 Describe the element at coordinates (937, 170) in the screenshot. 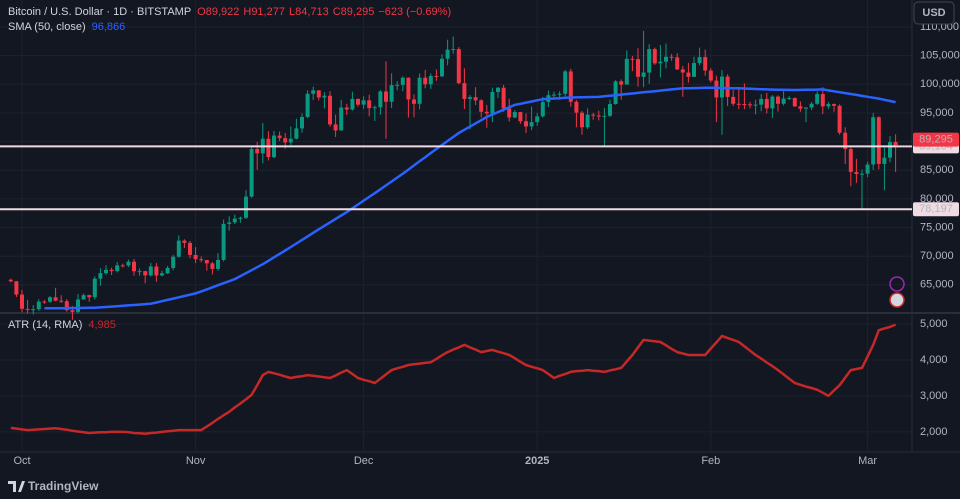

I see `y-tick-label: 85,000` at that location.